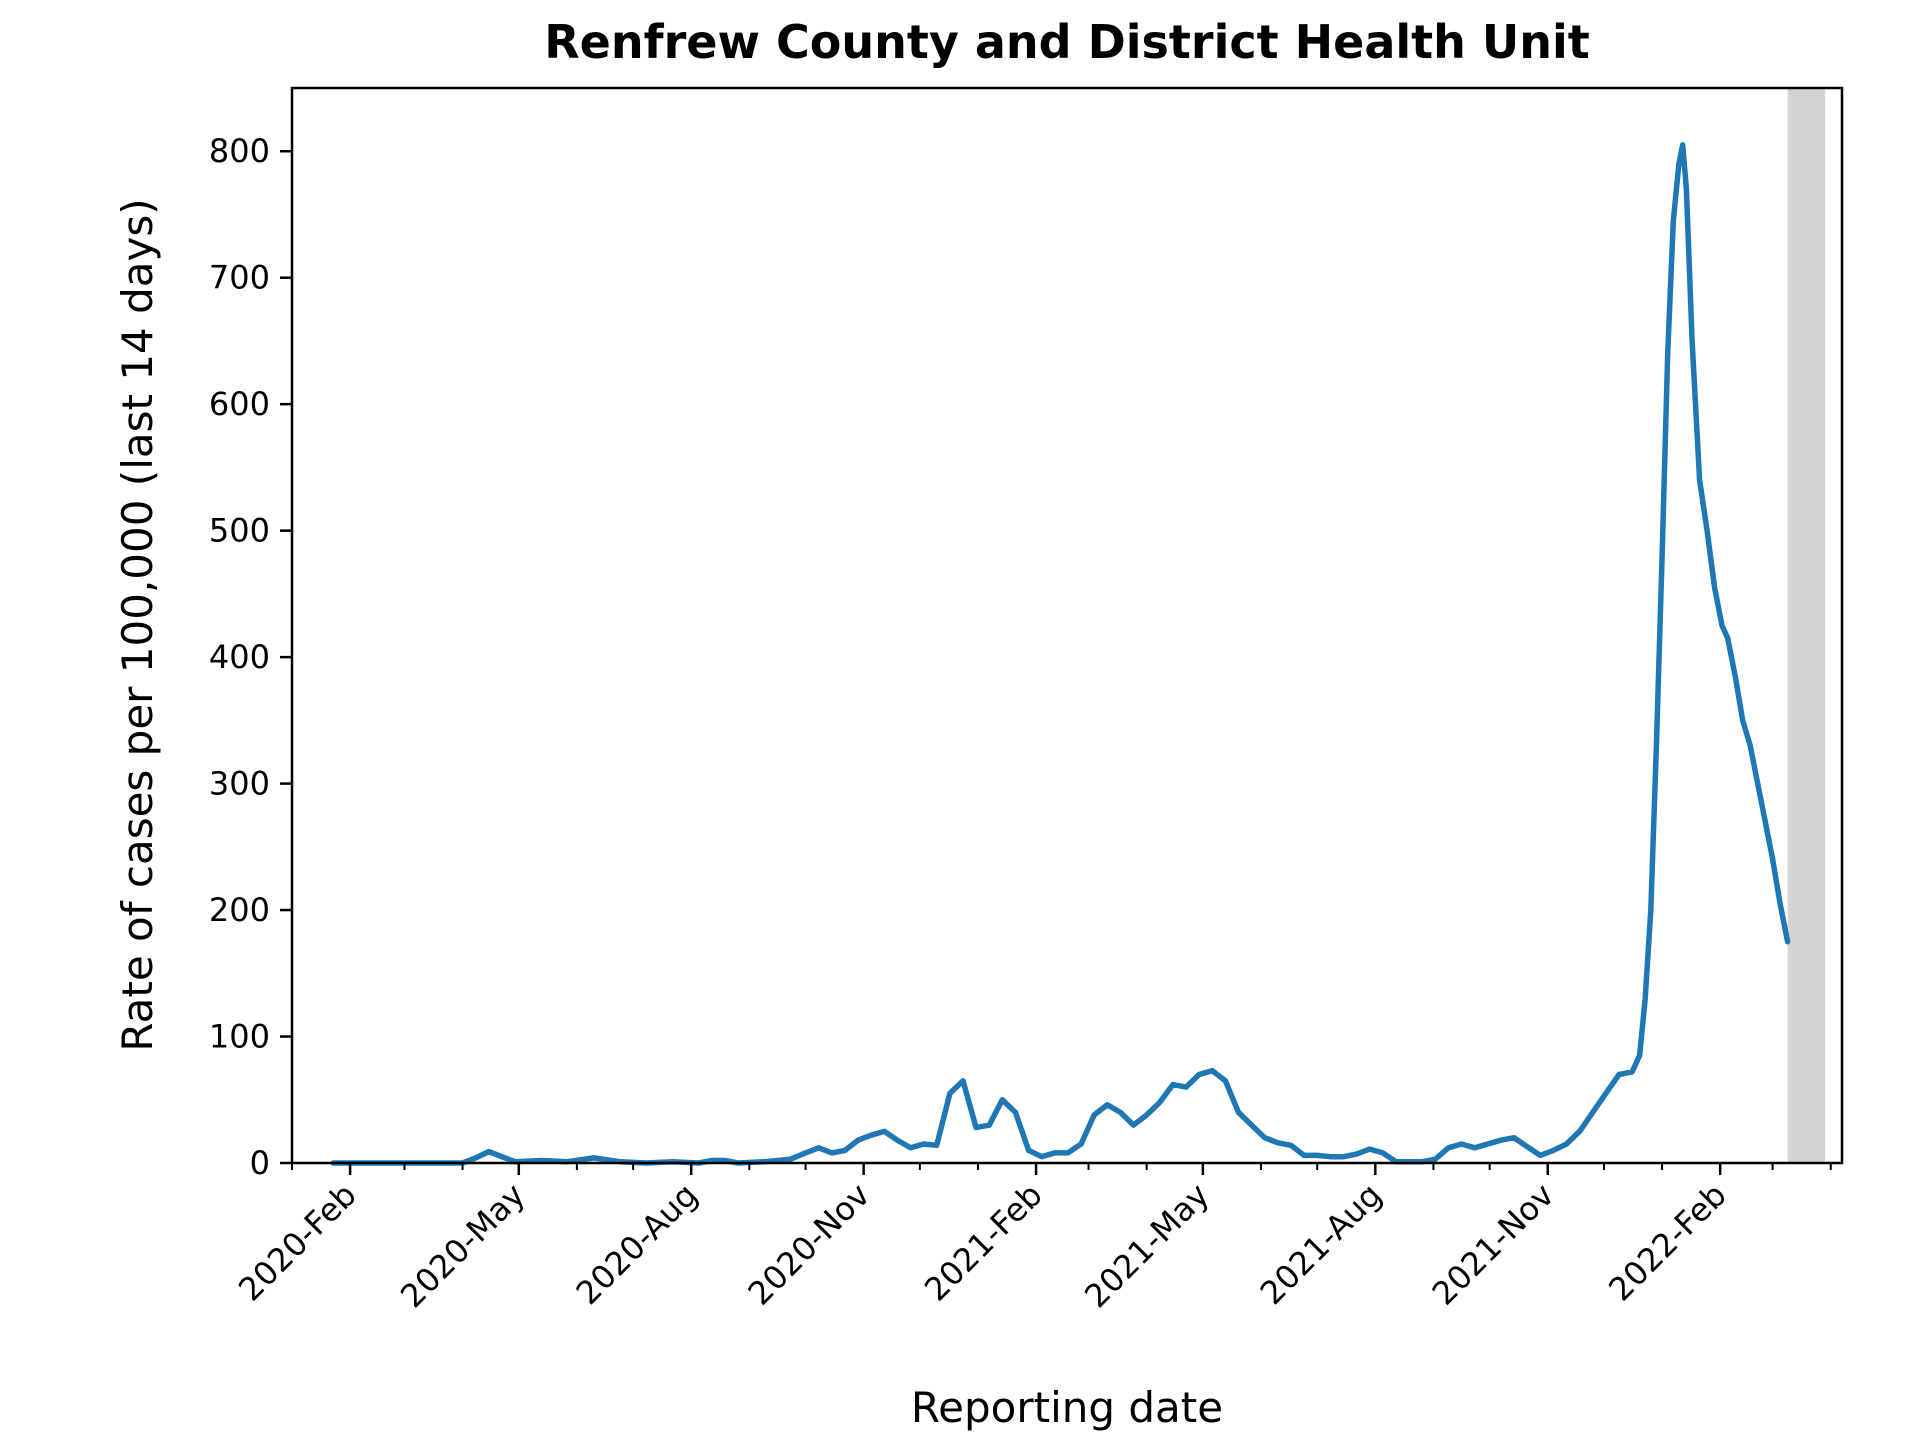 The image size is (1920, 1440). What do you see at coordinates (239, 404) in the screenshot?
I see `y-tick-label: 600` at bounding box center [239, 404].